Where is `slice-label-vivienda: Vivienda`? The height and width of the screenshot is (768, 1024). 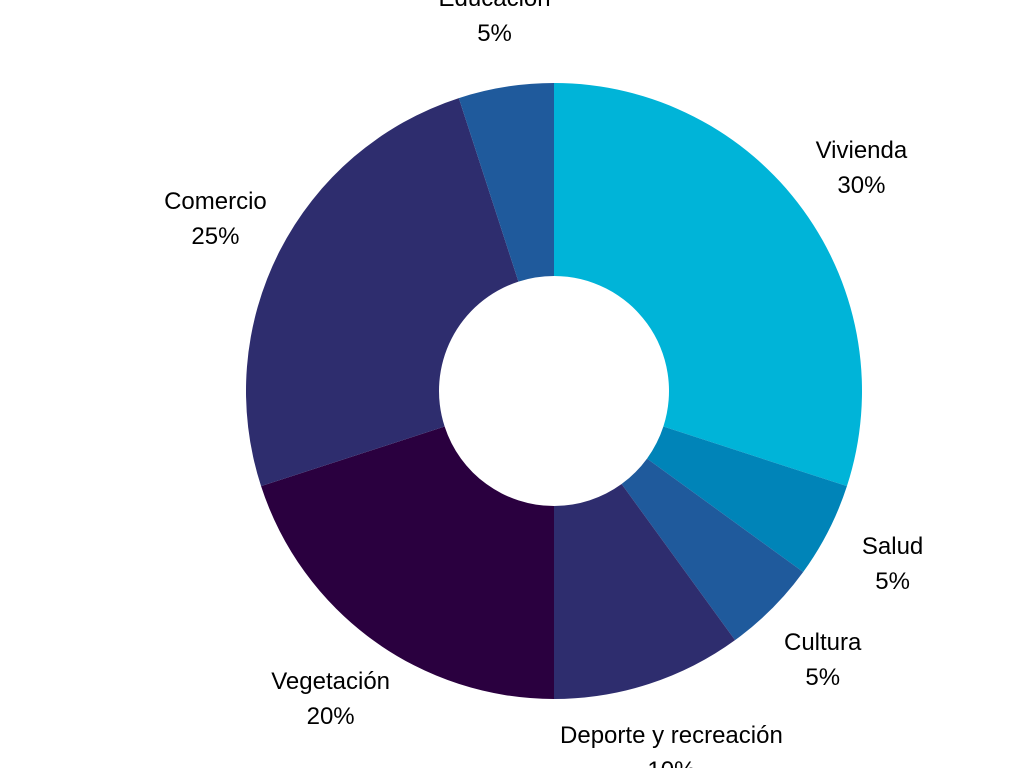 slice-label-vivienda: Vivienda is located at coordinates (862, 150).